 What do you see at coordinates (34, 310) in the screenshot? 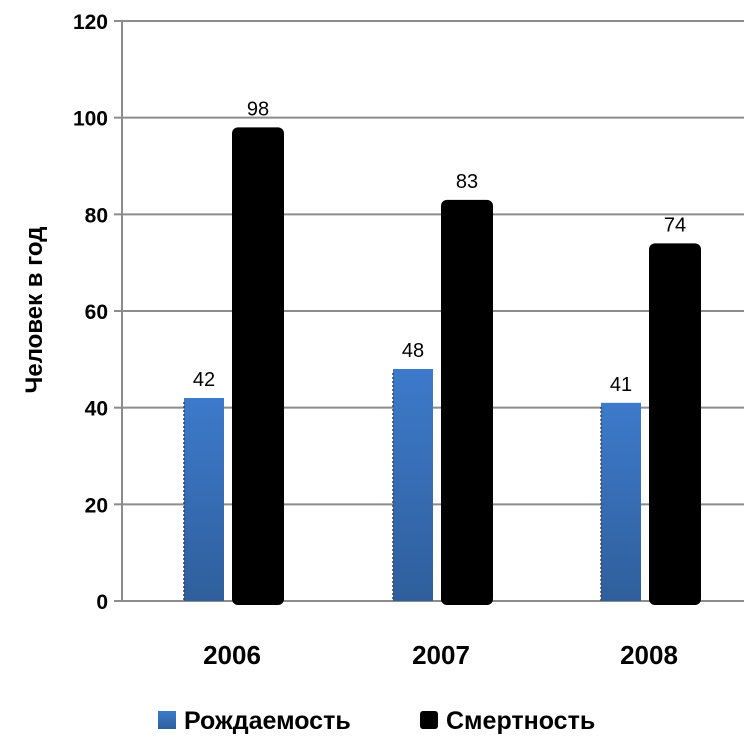
I see `y-axis-label: Человек в год` at bounding box center [34, 310].